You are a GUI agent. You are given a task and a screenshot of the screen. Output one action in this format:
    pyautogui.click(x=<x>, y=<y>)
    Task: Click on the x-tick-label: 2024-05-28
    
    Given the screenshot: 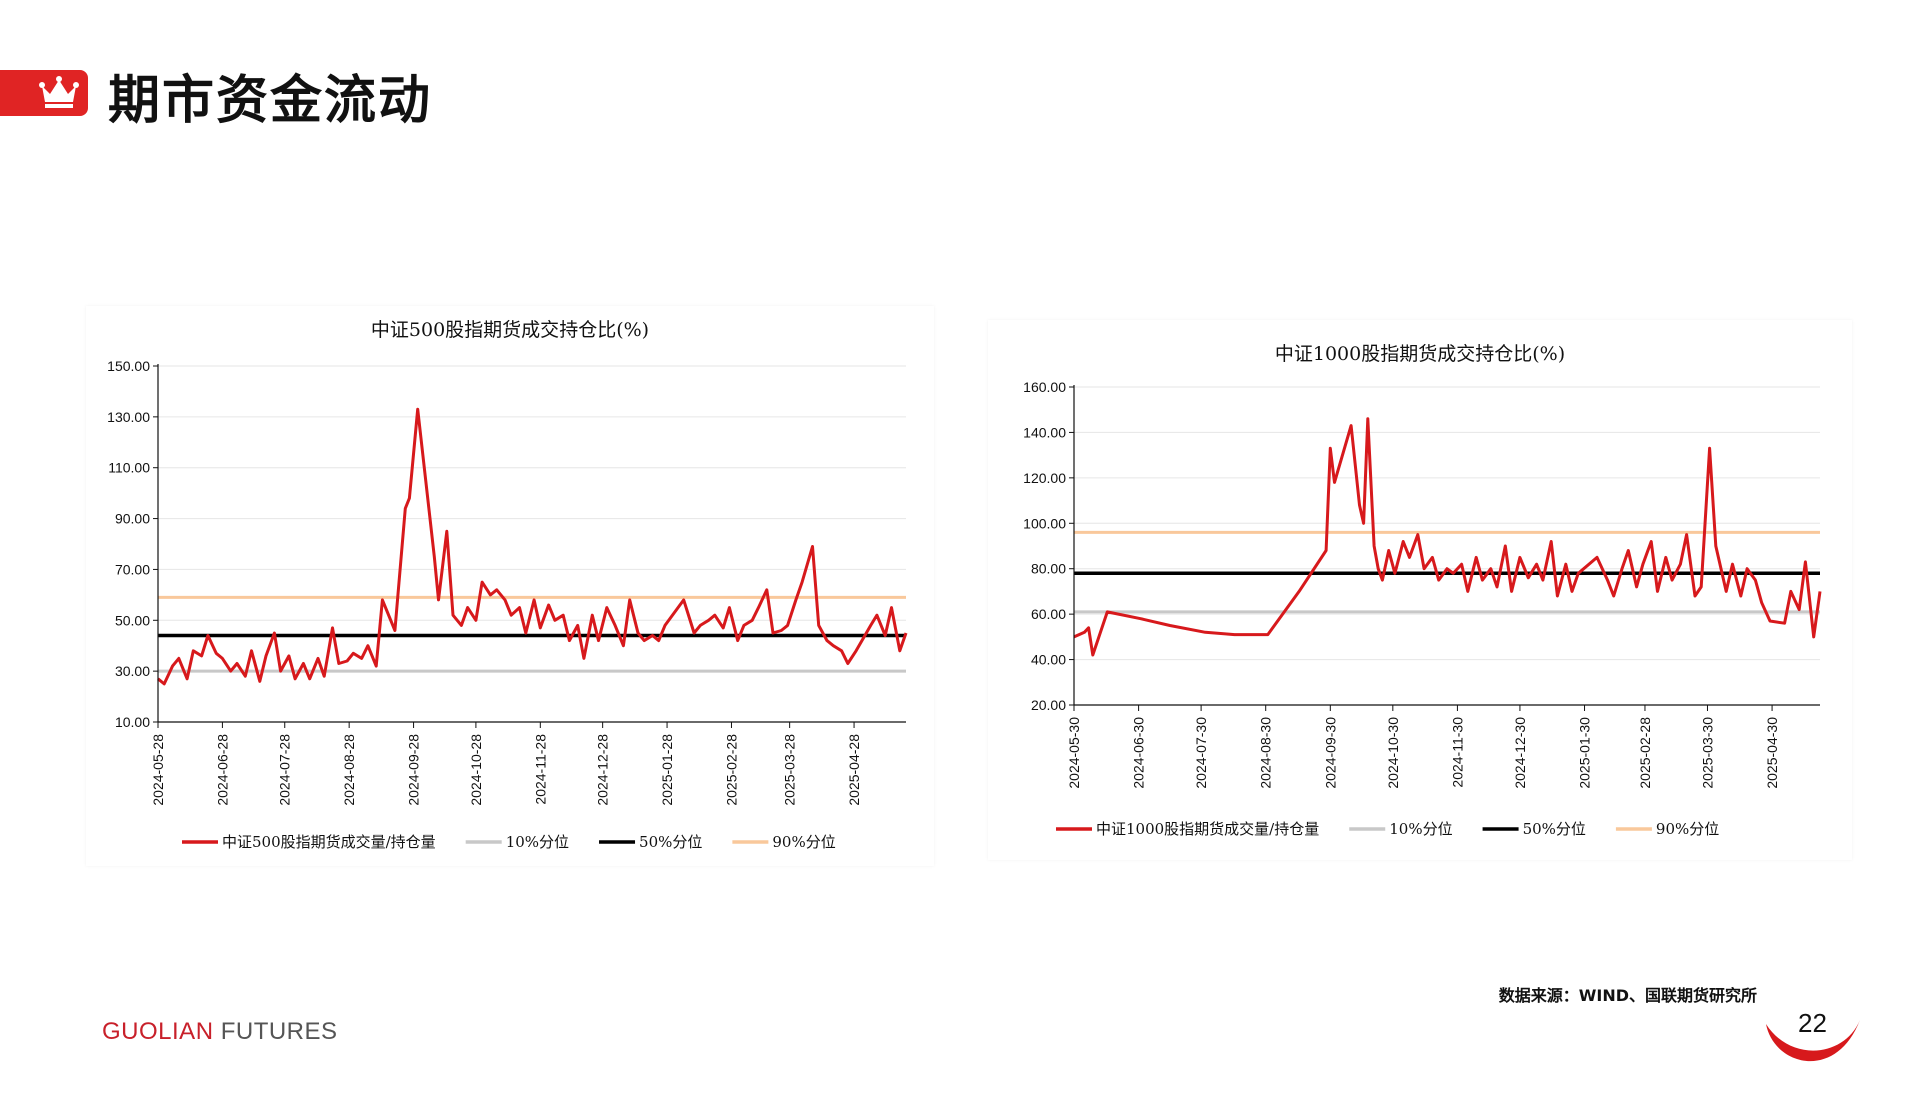 What is the action you would take?
    pyautogui.click(x=158, y=770)
    